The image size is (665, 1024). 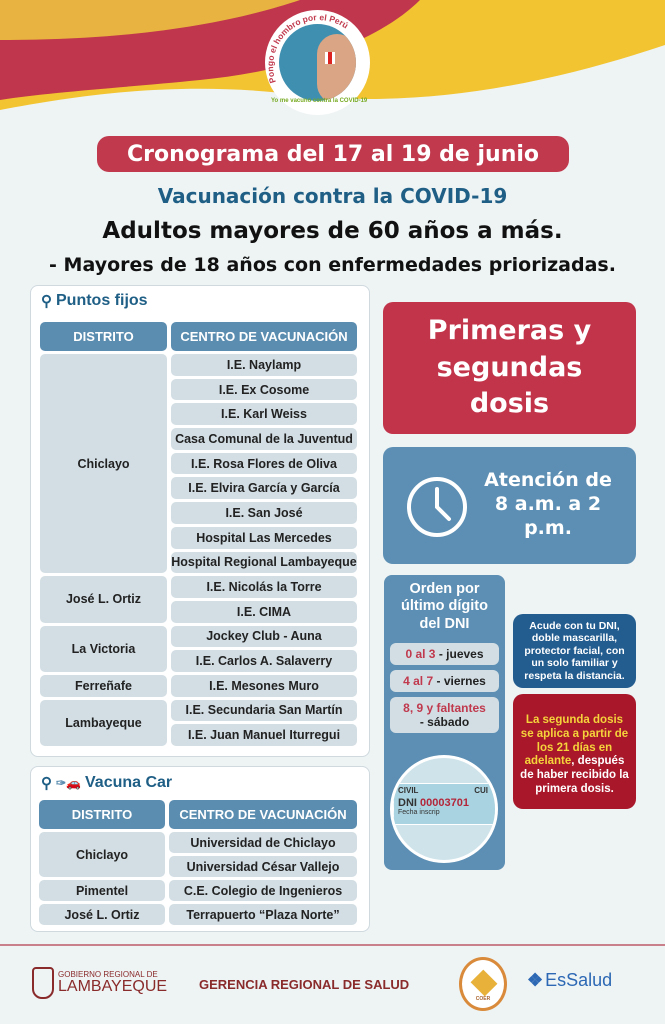 I want to click on hours-text: Atención de 8 a.m. a 2 p.m., so click(x=548, y=504).